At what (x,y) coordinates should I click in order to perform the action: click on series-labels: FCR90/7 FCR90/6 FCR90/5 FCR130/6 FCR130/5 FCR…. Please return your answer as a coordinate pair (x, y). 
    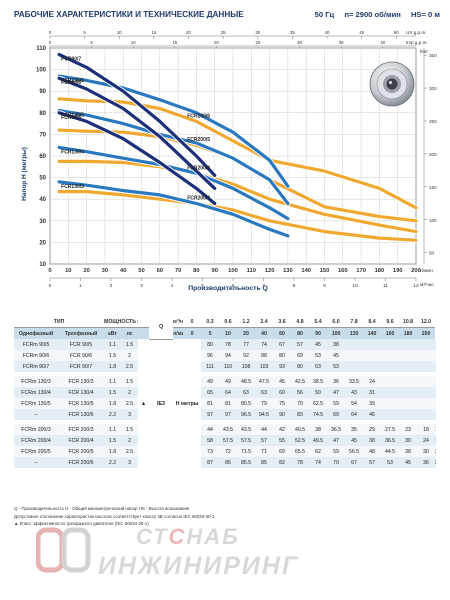
    Looking at the image, I should click on (135, 128).